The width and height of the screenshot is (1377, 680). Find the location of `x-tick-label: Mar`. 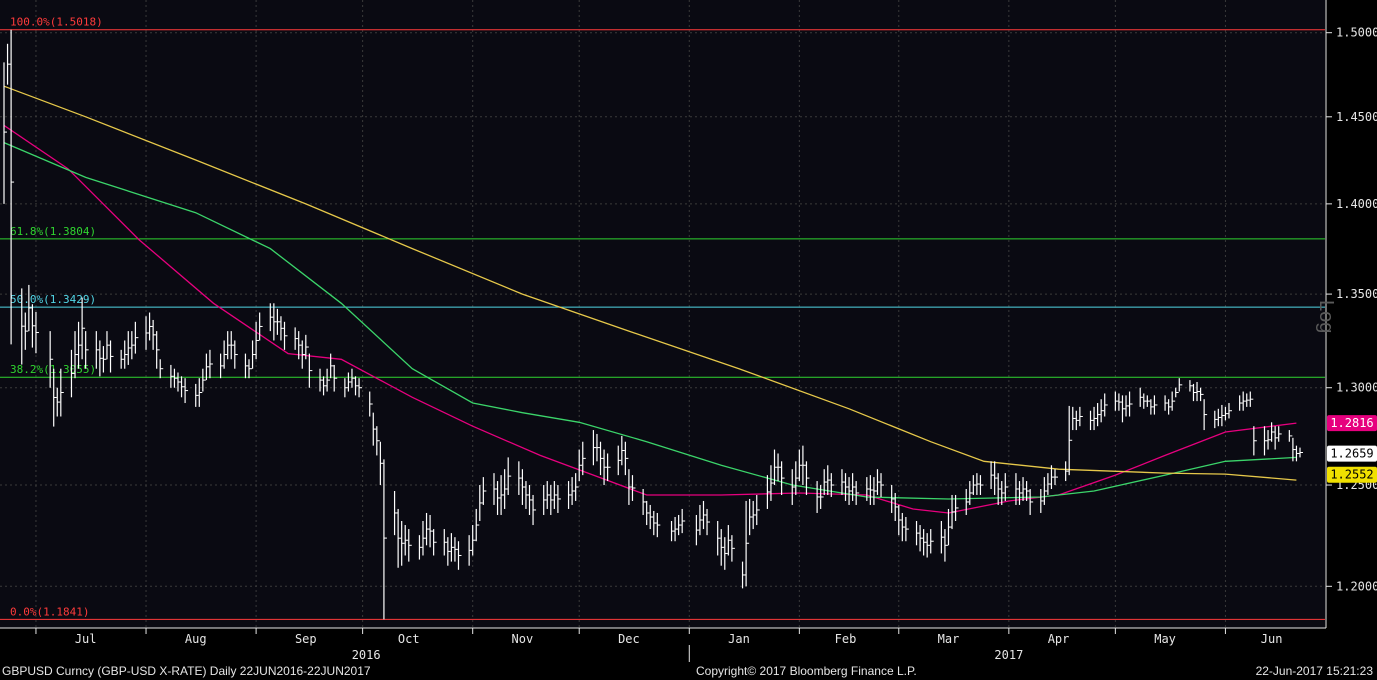

x-tick-label: Mar is located at coordinates (949, 639).